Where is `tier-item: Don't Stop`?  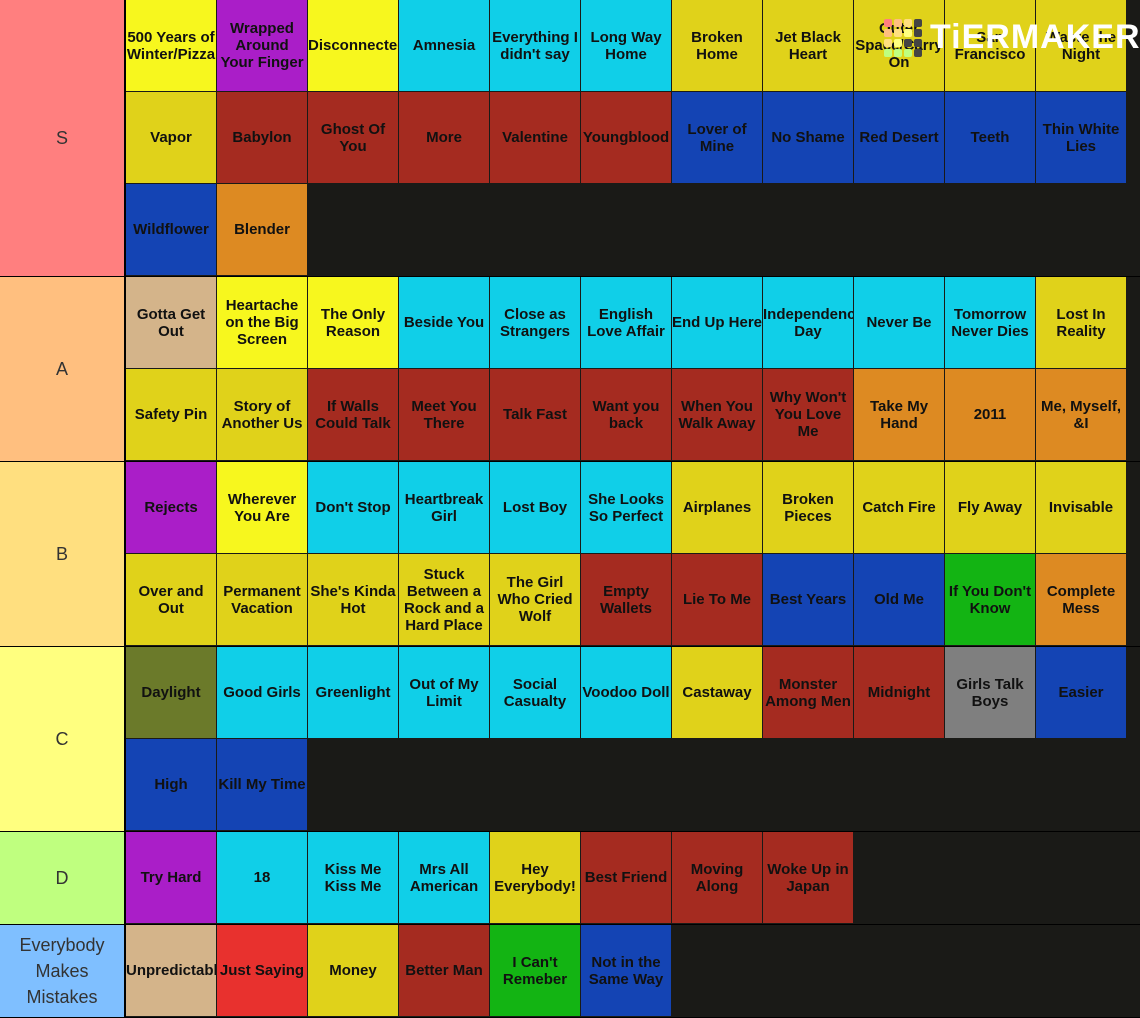
tier-item: Don't Stop is located at coordinates (353, 507).